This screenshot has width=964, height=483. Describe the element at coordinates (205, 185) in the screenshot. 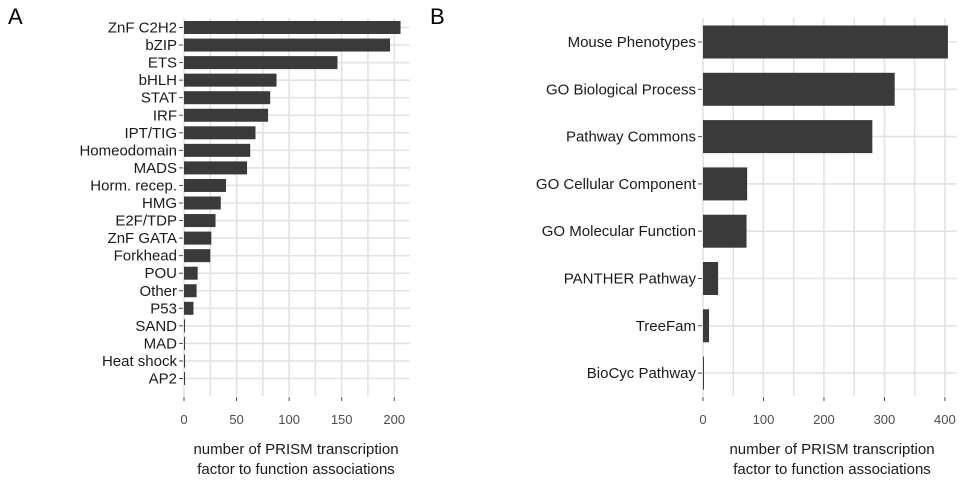

I see `bar-horm-recep` at that location.